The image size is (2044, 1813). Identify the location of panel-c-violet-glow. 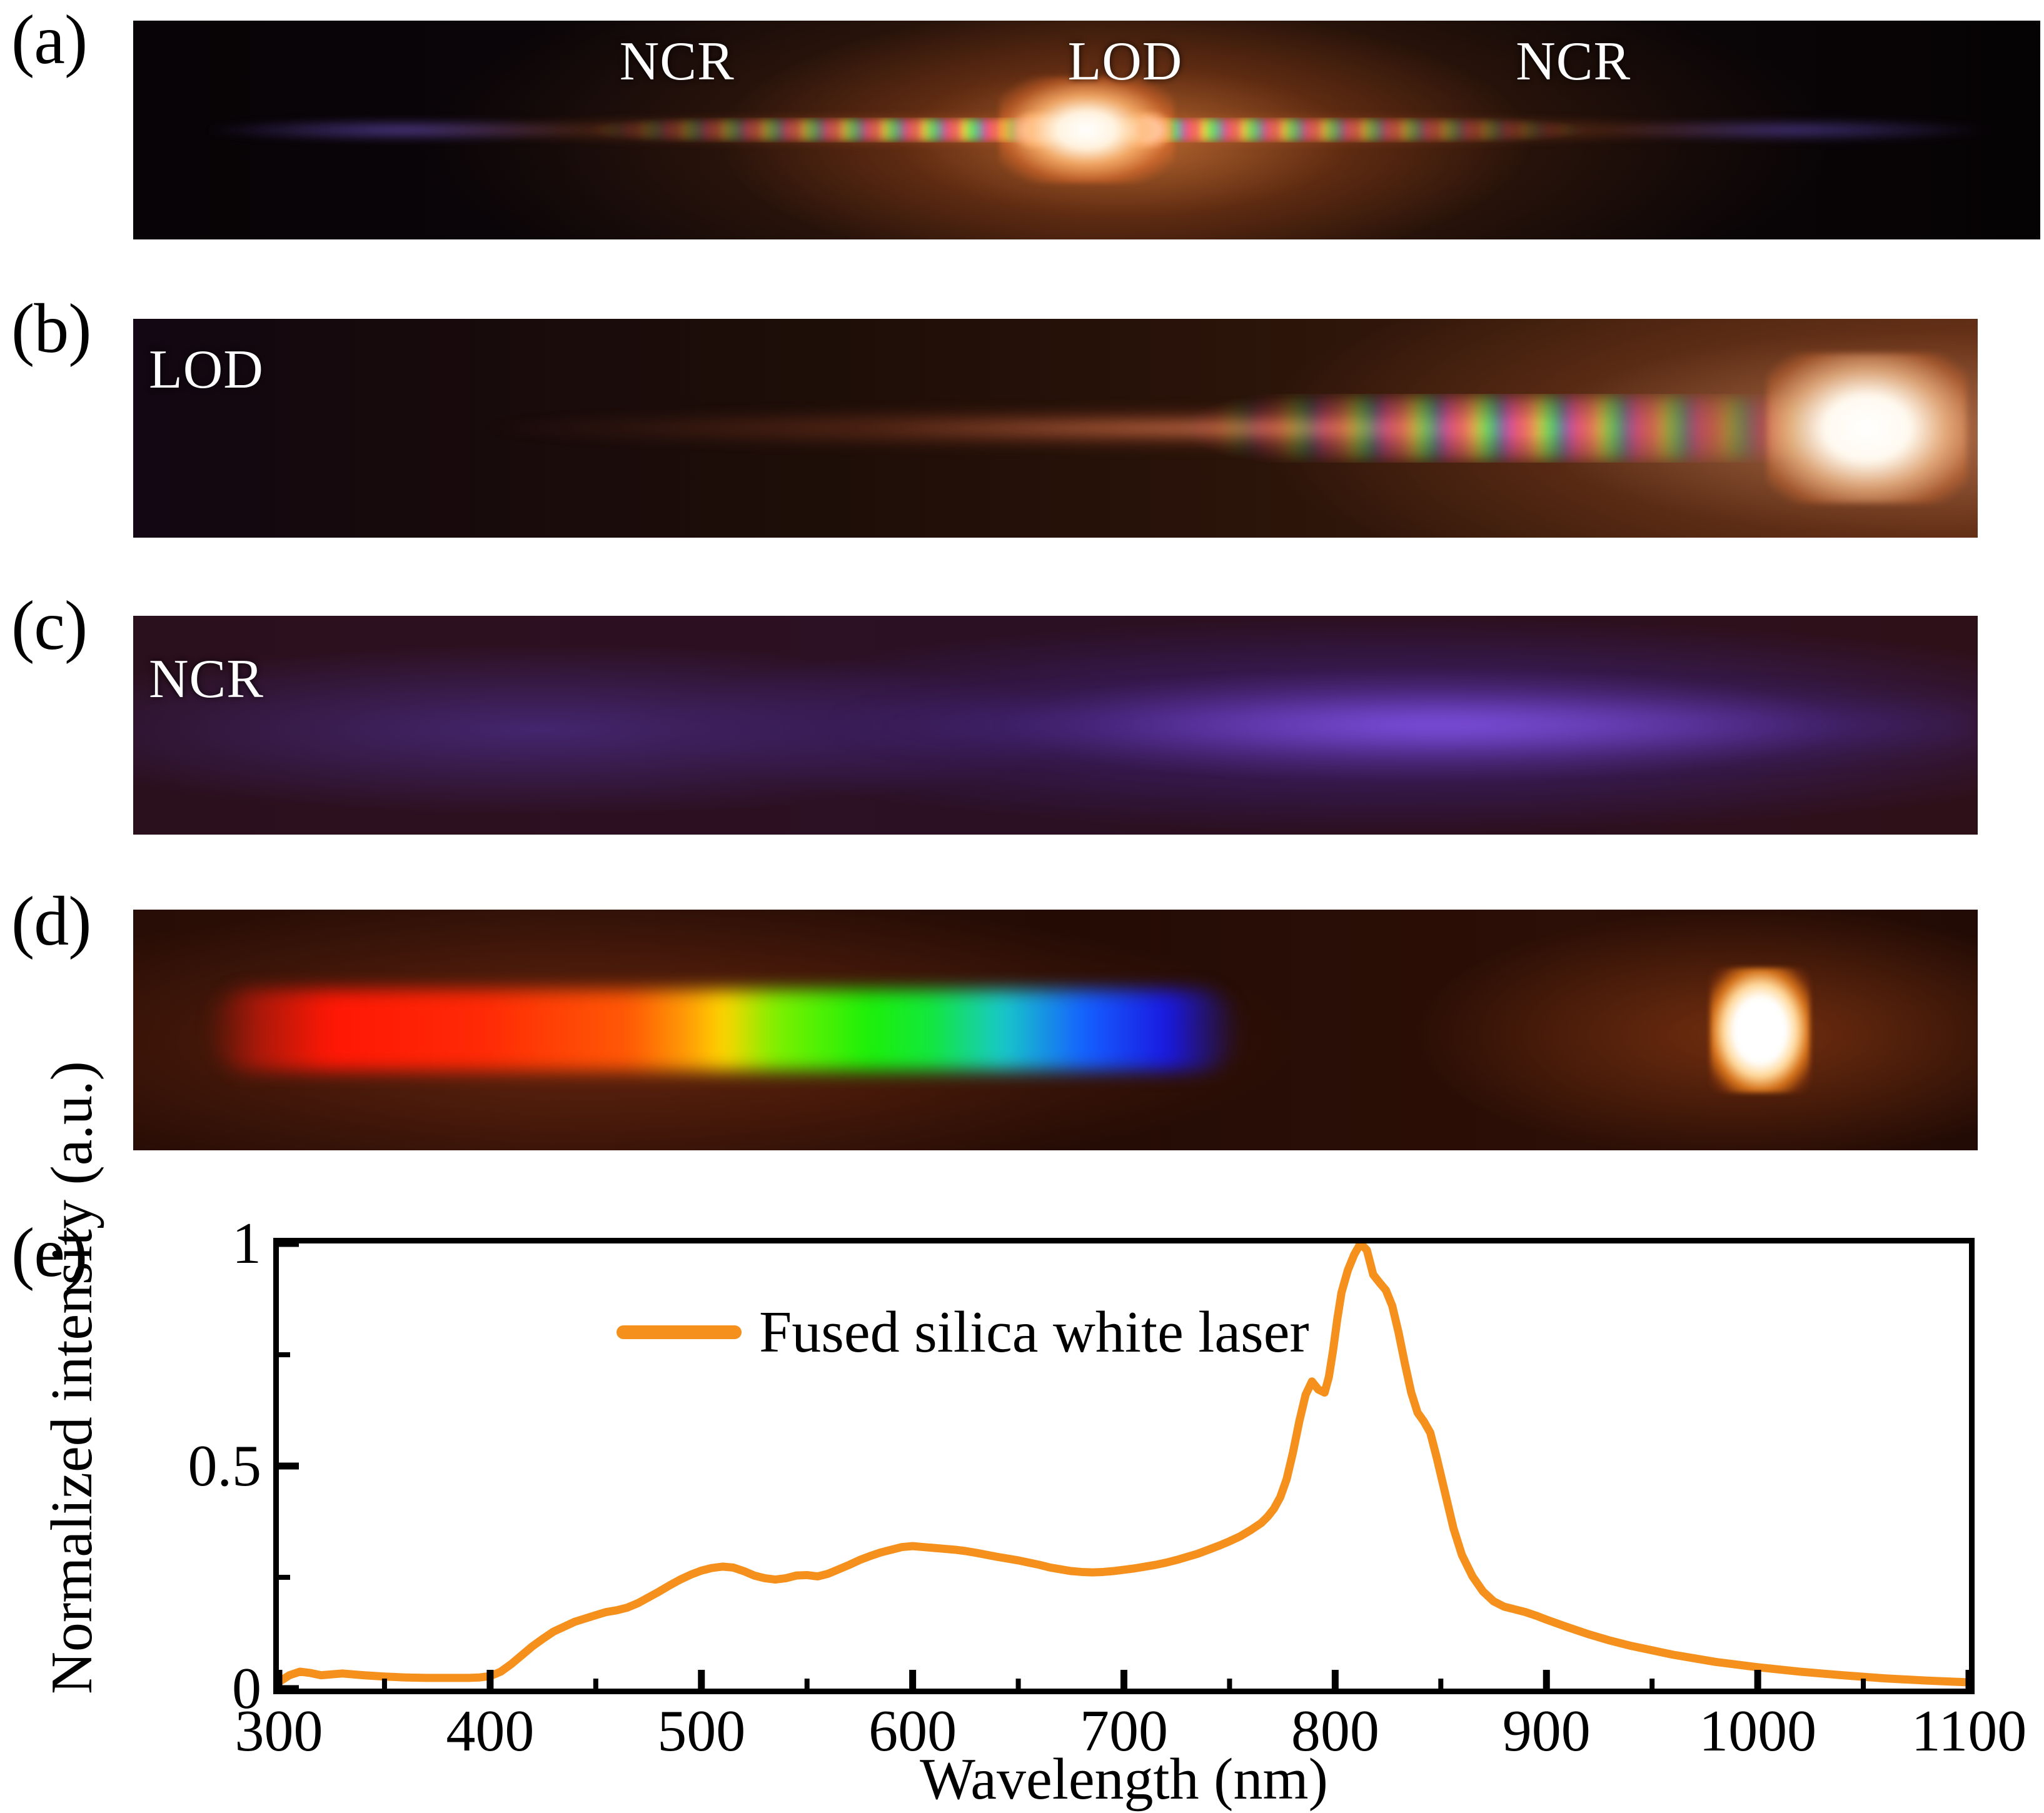
(1055, 725).